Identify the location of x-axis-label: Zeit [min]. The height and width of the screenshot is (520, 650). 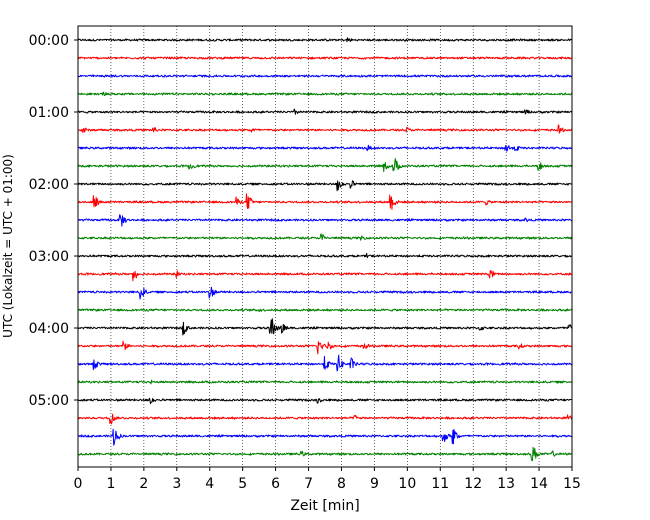
(324, 506).